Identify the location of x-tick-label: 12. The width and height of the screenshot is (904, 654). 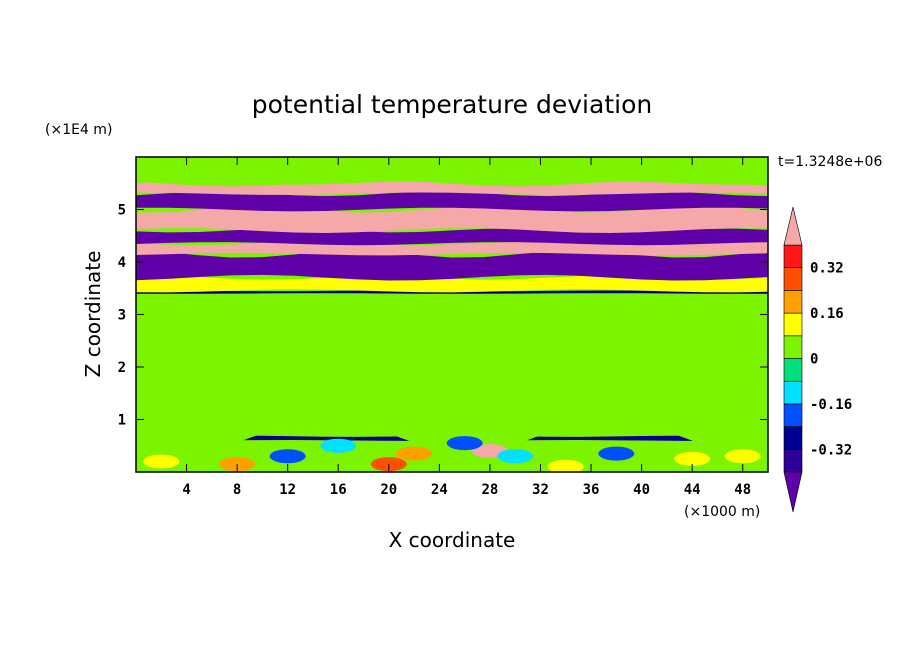
(287, 490).